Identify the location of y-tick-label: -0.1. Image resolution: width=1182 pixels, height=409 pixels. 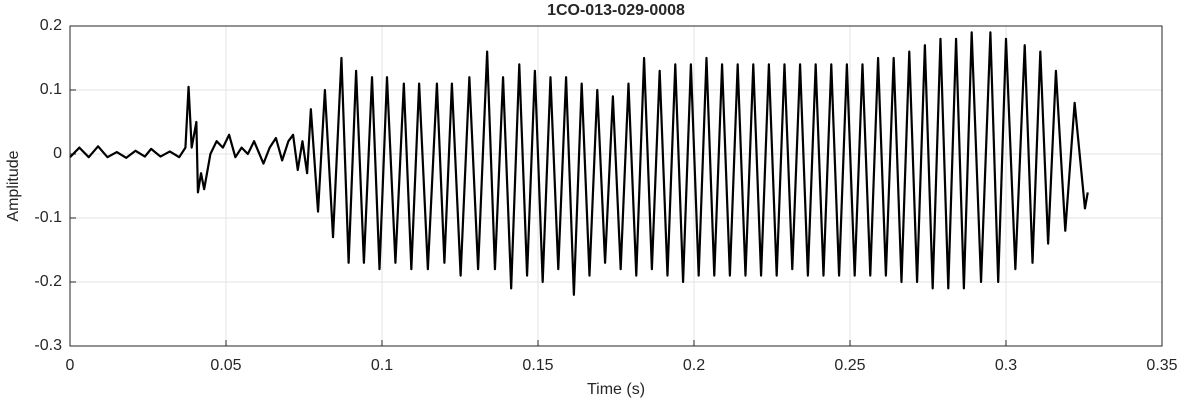
(48, 217).